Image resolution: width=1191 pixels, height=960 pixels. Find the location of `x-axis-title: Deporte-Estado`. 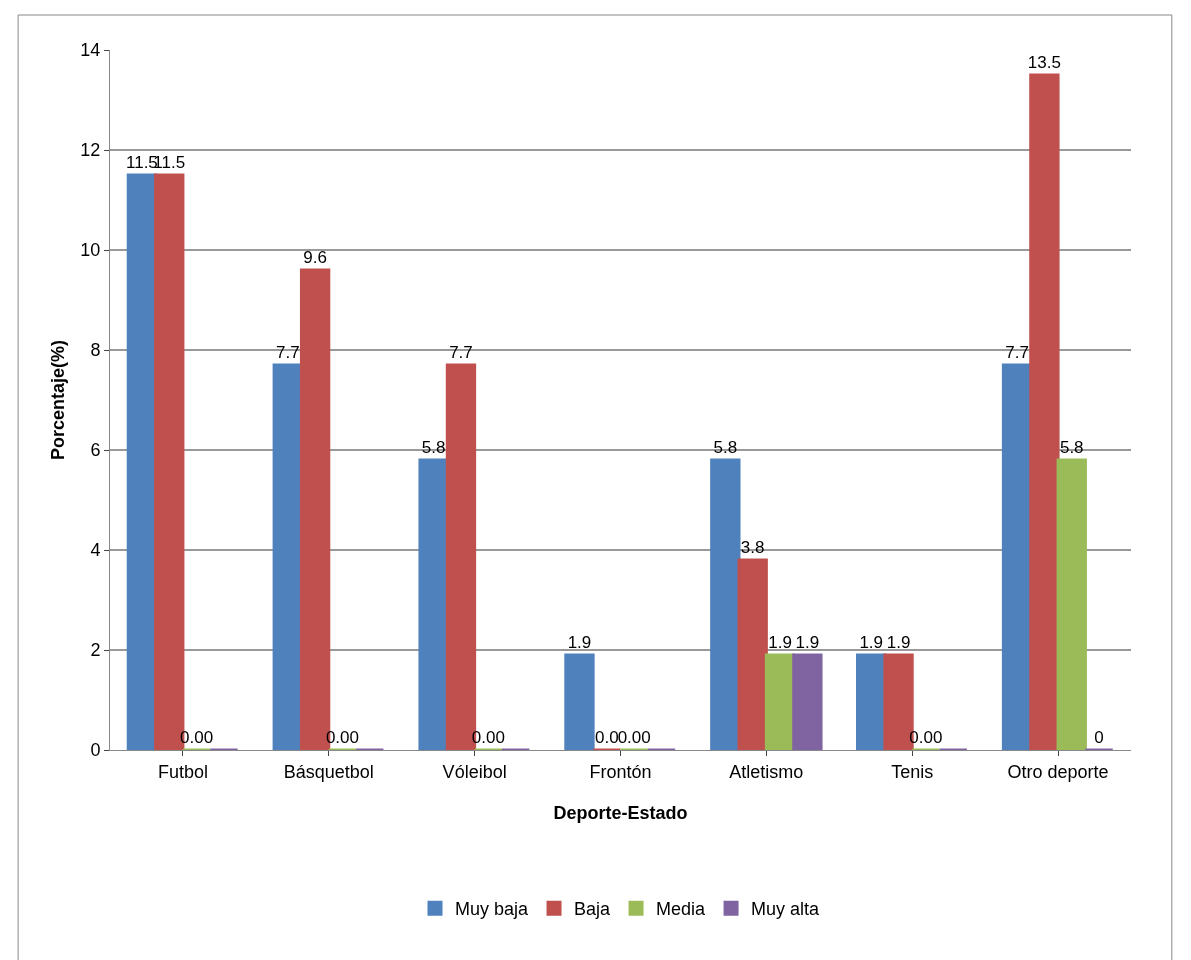

x-axis-title: Deporte-Estado is located at coordinates (620, 812).